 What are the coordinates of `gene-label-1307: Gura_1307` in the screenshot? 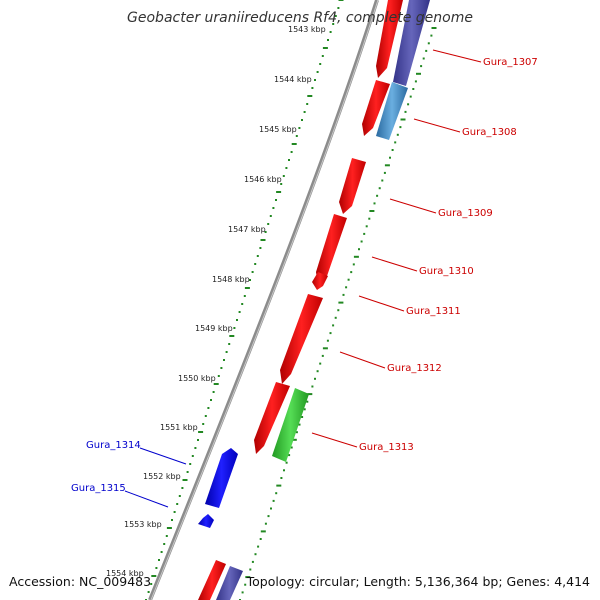 It's located at (510, 62).